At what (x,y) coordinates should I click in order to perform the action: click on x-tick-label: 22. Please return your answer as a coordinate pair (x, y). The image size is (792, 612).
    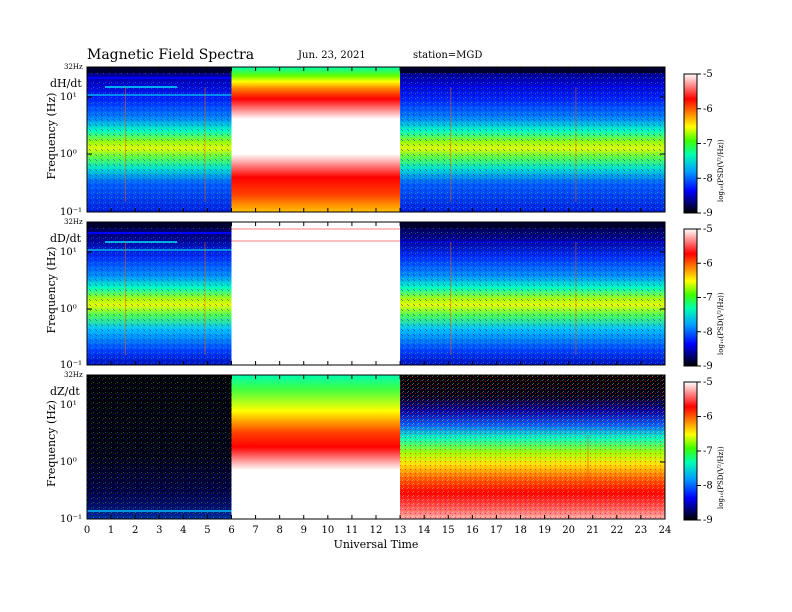
    Looking at the image, I should click on (616, 530).